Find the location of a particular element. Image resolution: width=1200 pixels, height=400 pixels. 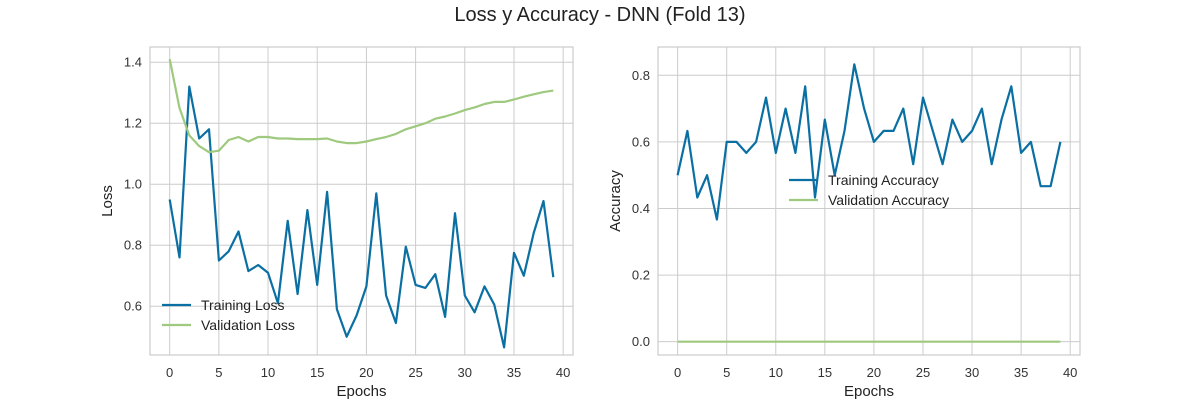

validation-loss-legend-label: Validation Loss is located at coordinates (248, 325).